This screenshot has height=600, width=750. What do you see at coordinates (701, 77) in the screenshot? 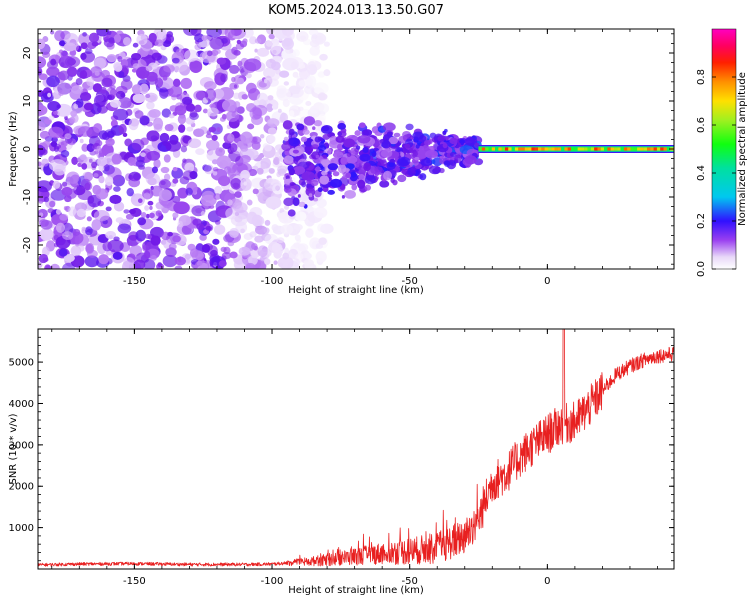
I see `colorbar-tick-label: 0.8` at bounding box center [701, 77].